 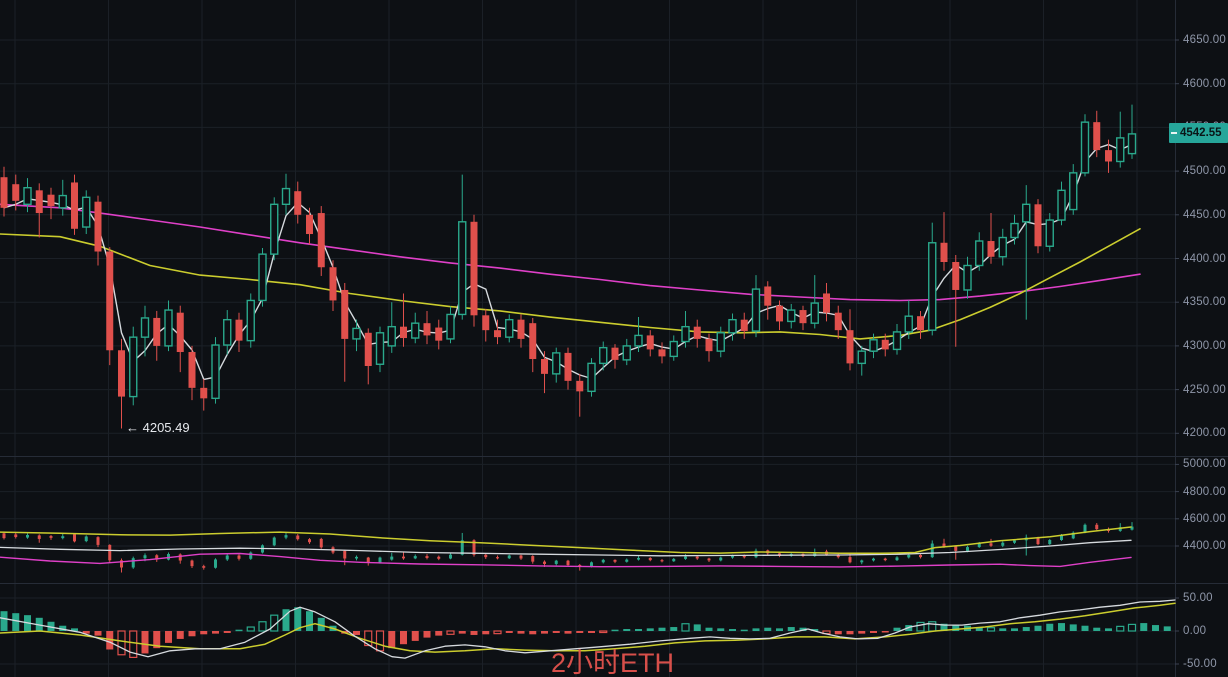 What do you see at coordinates (1195, 631) in the screenshot?
I see `axis-label-macd: 0.00` at bounding box center [1195, 631].